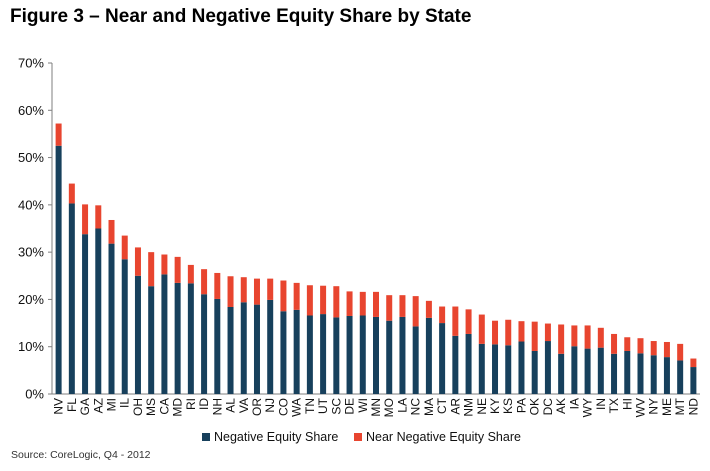  Describe the element at coordinates (561, 373) in the screenshot. I see `bar-negative-ak` at that location.